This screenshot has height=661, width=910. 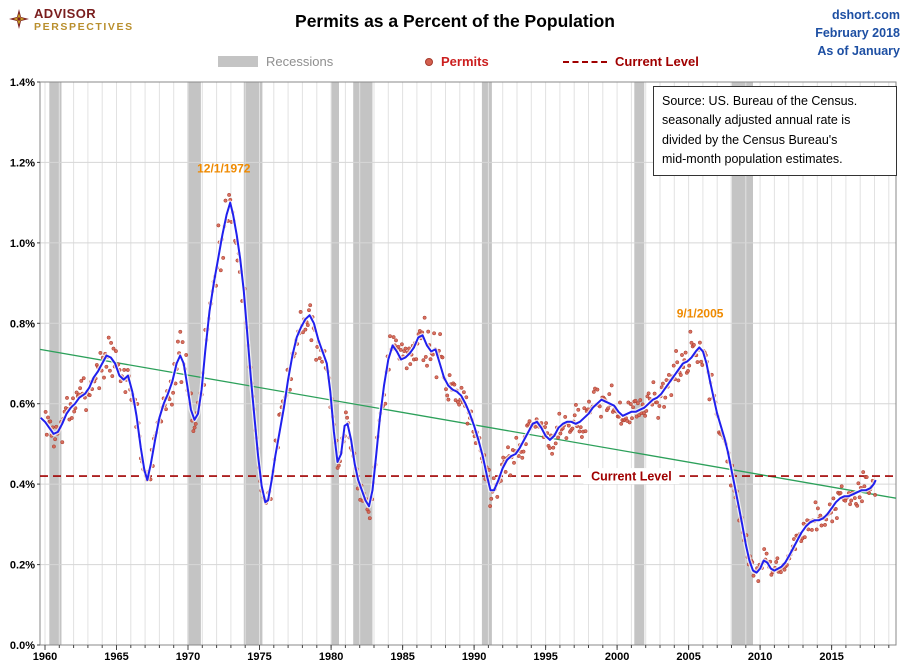 What do you see at coordinates (585, 61) in the screenshot?
I see `current-level-dash-swatch` at bounding box center [585, 61].